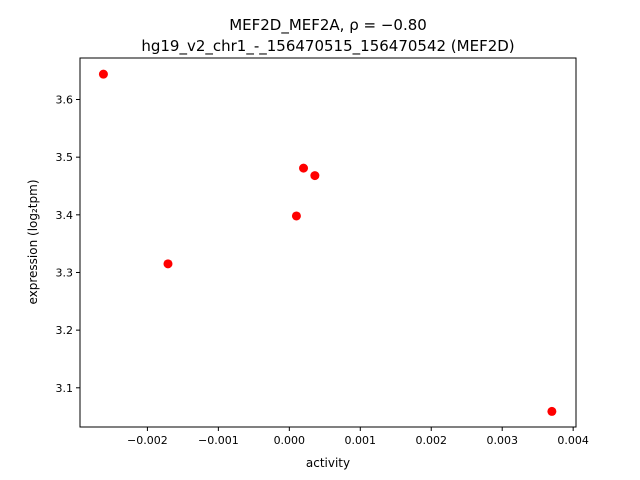 This screenshot has width=640, height=480. What do you see at coordinates (65, 157) in the screenshot?
I see `y-tick-label: 3.5` at bounding box center [65, 157].